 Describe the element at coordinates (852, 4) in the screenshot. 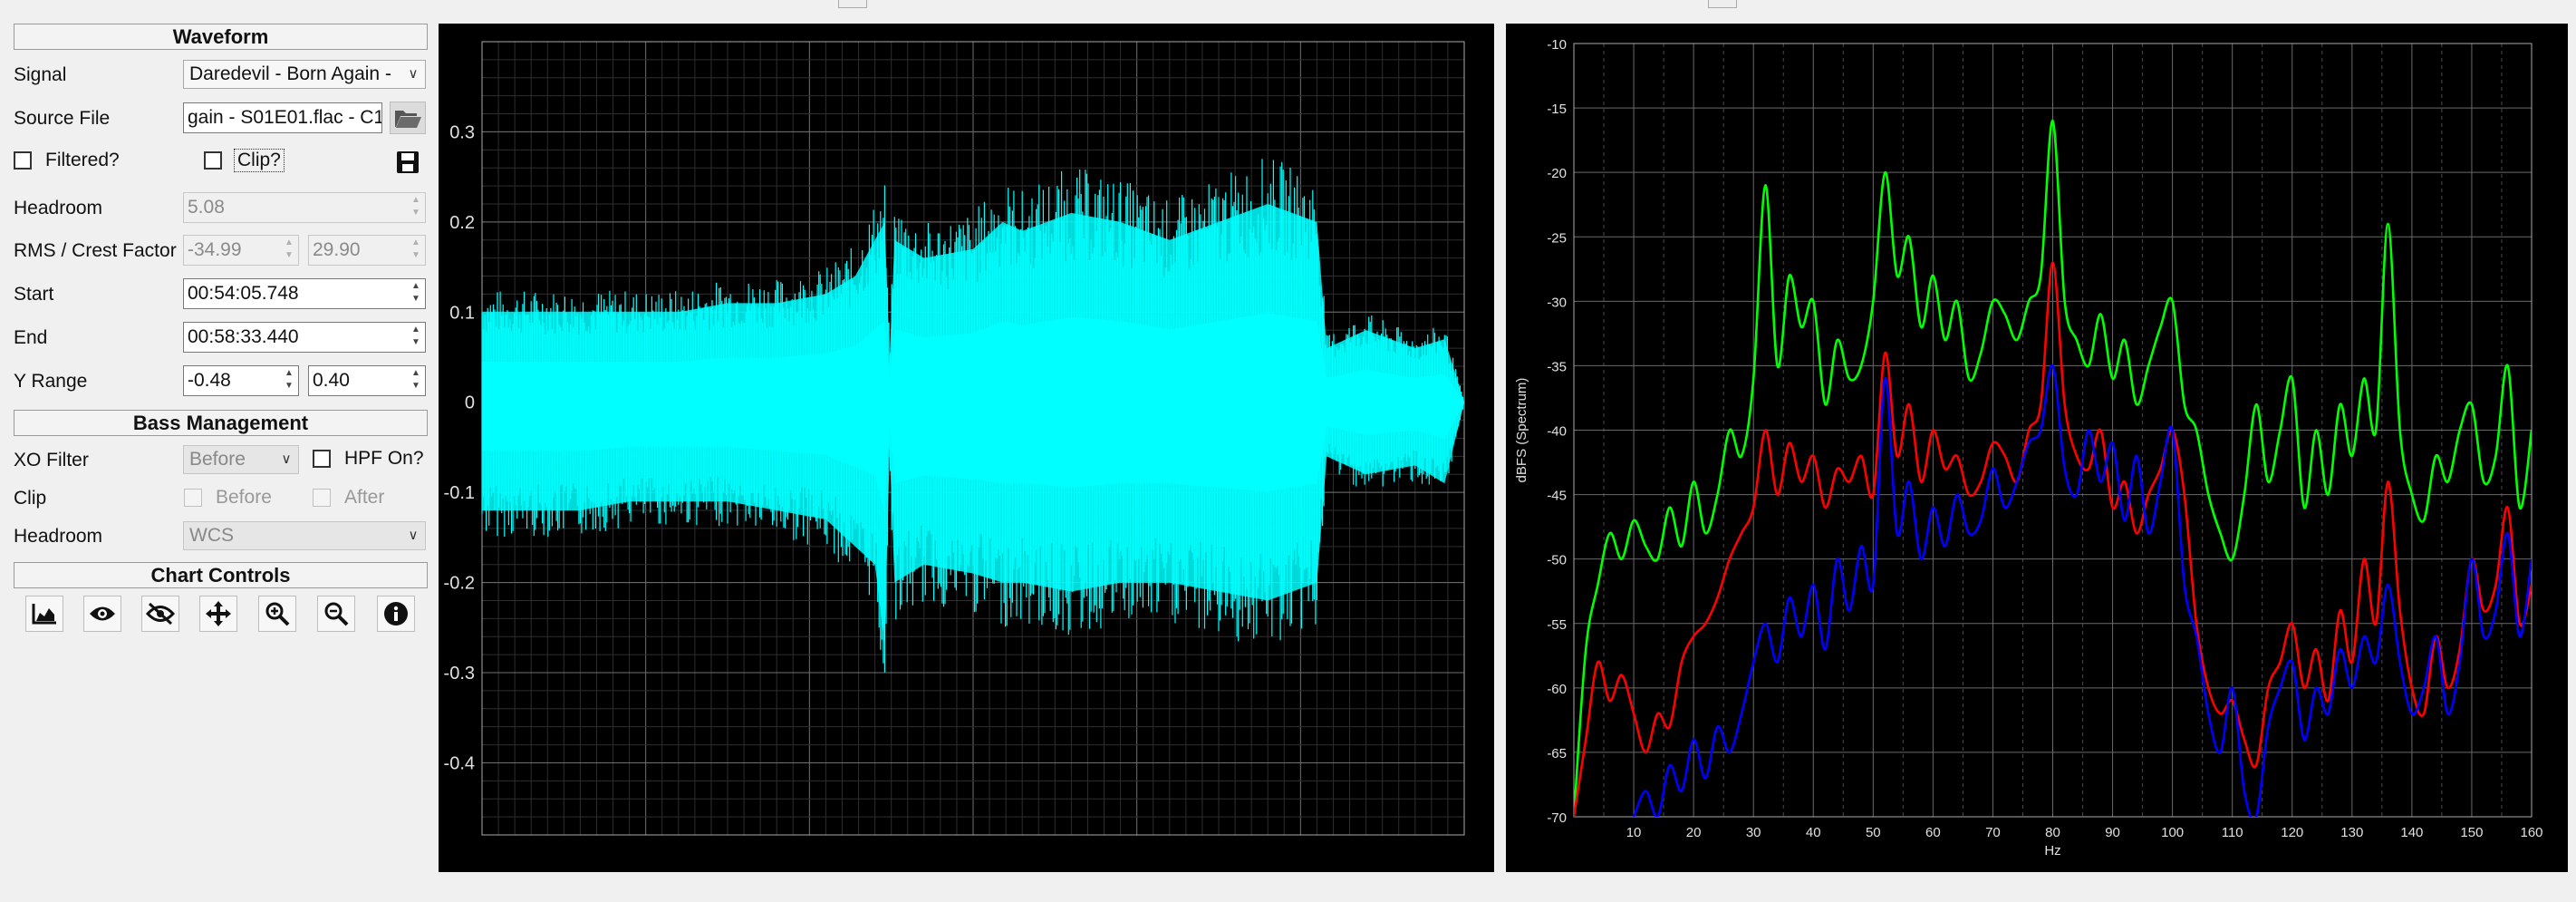

I see `splitter-handle-left` at that location.